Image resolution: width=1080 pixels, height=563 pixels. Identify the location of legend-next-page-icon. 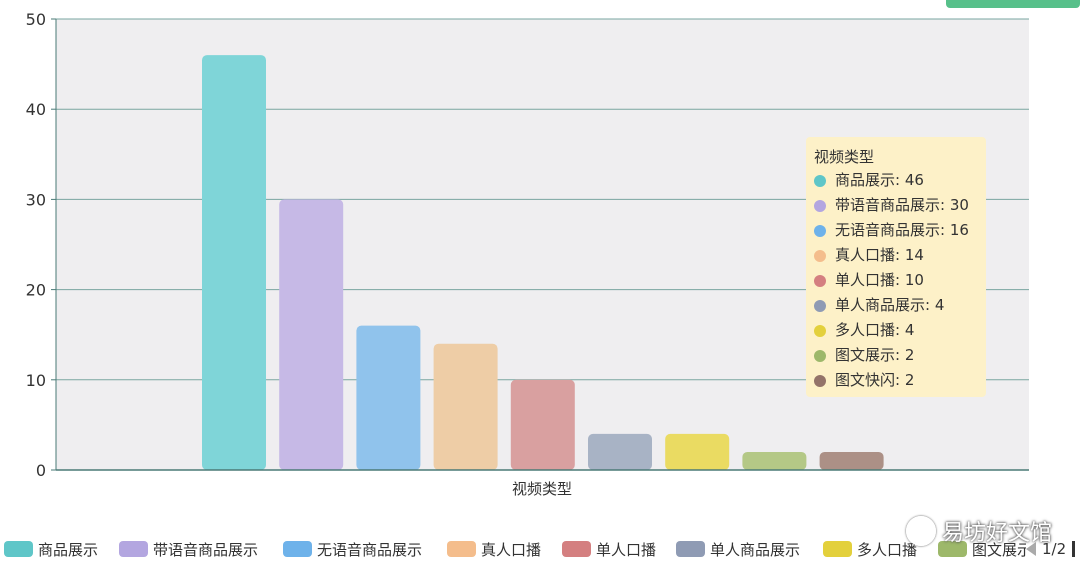
(1074, 549).